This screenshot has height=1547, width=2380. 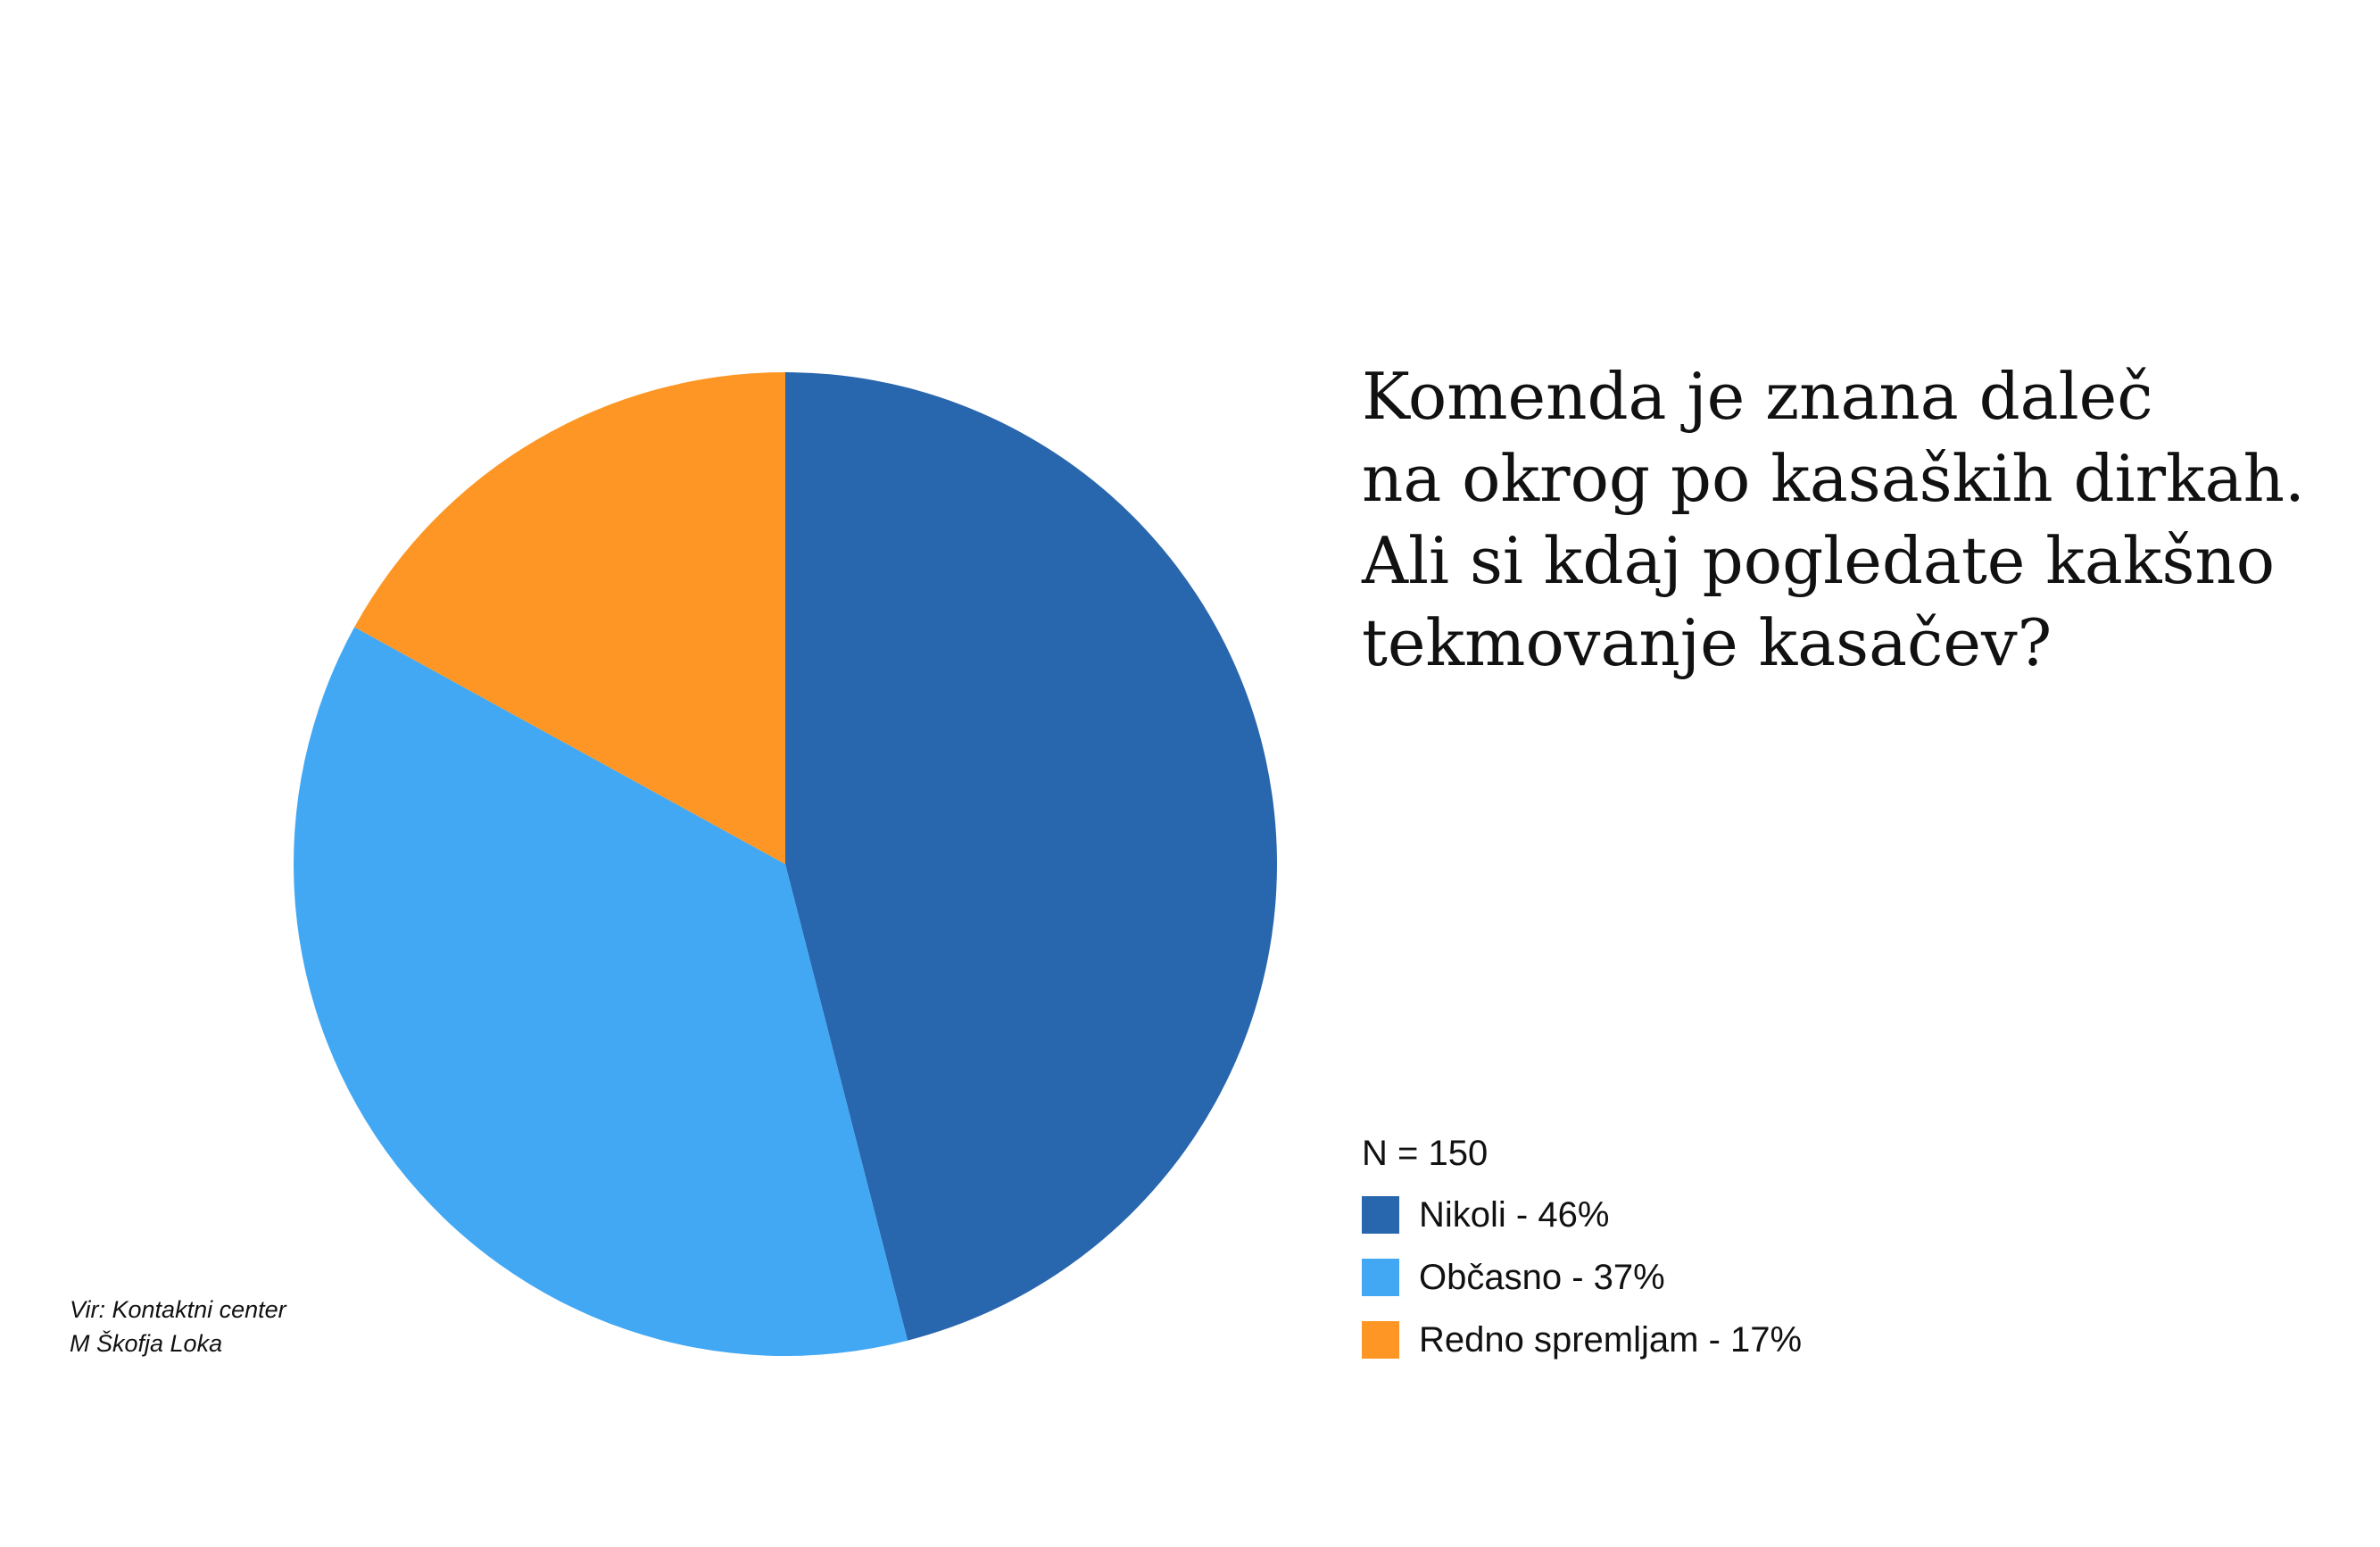 I want to click on source-line-2: M Škofja Loka, so click(x=146, y=1343).